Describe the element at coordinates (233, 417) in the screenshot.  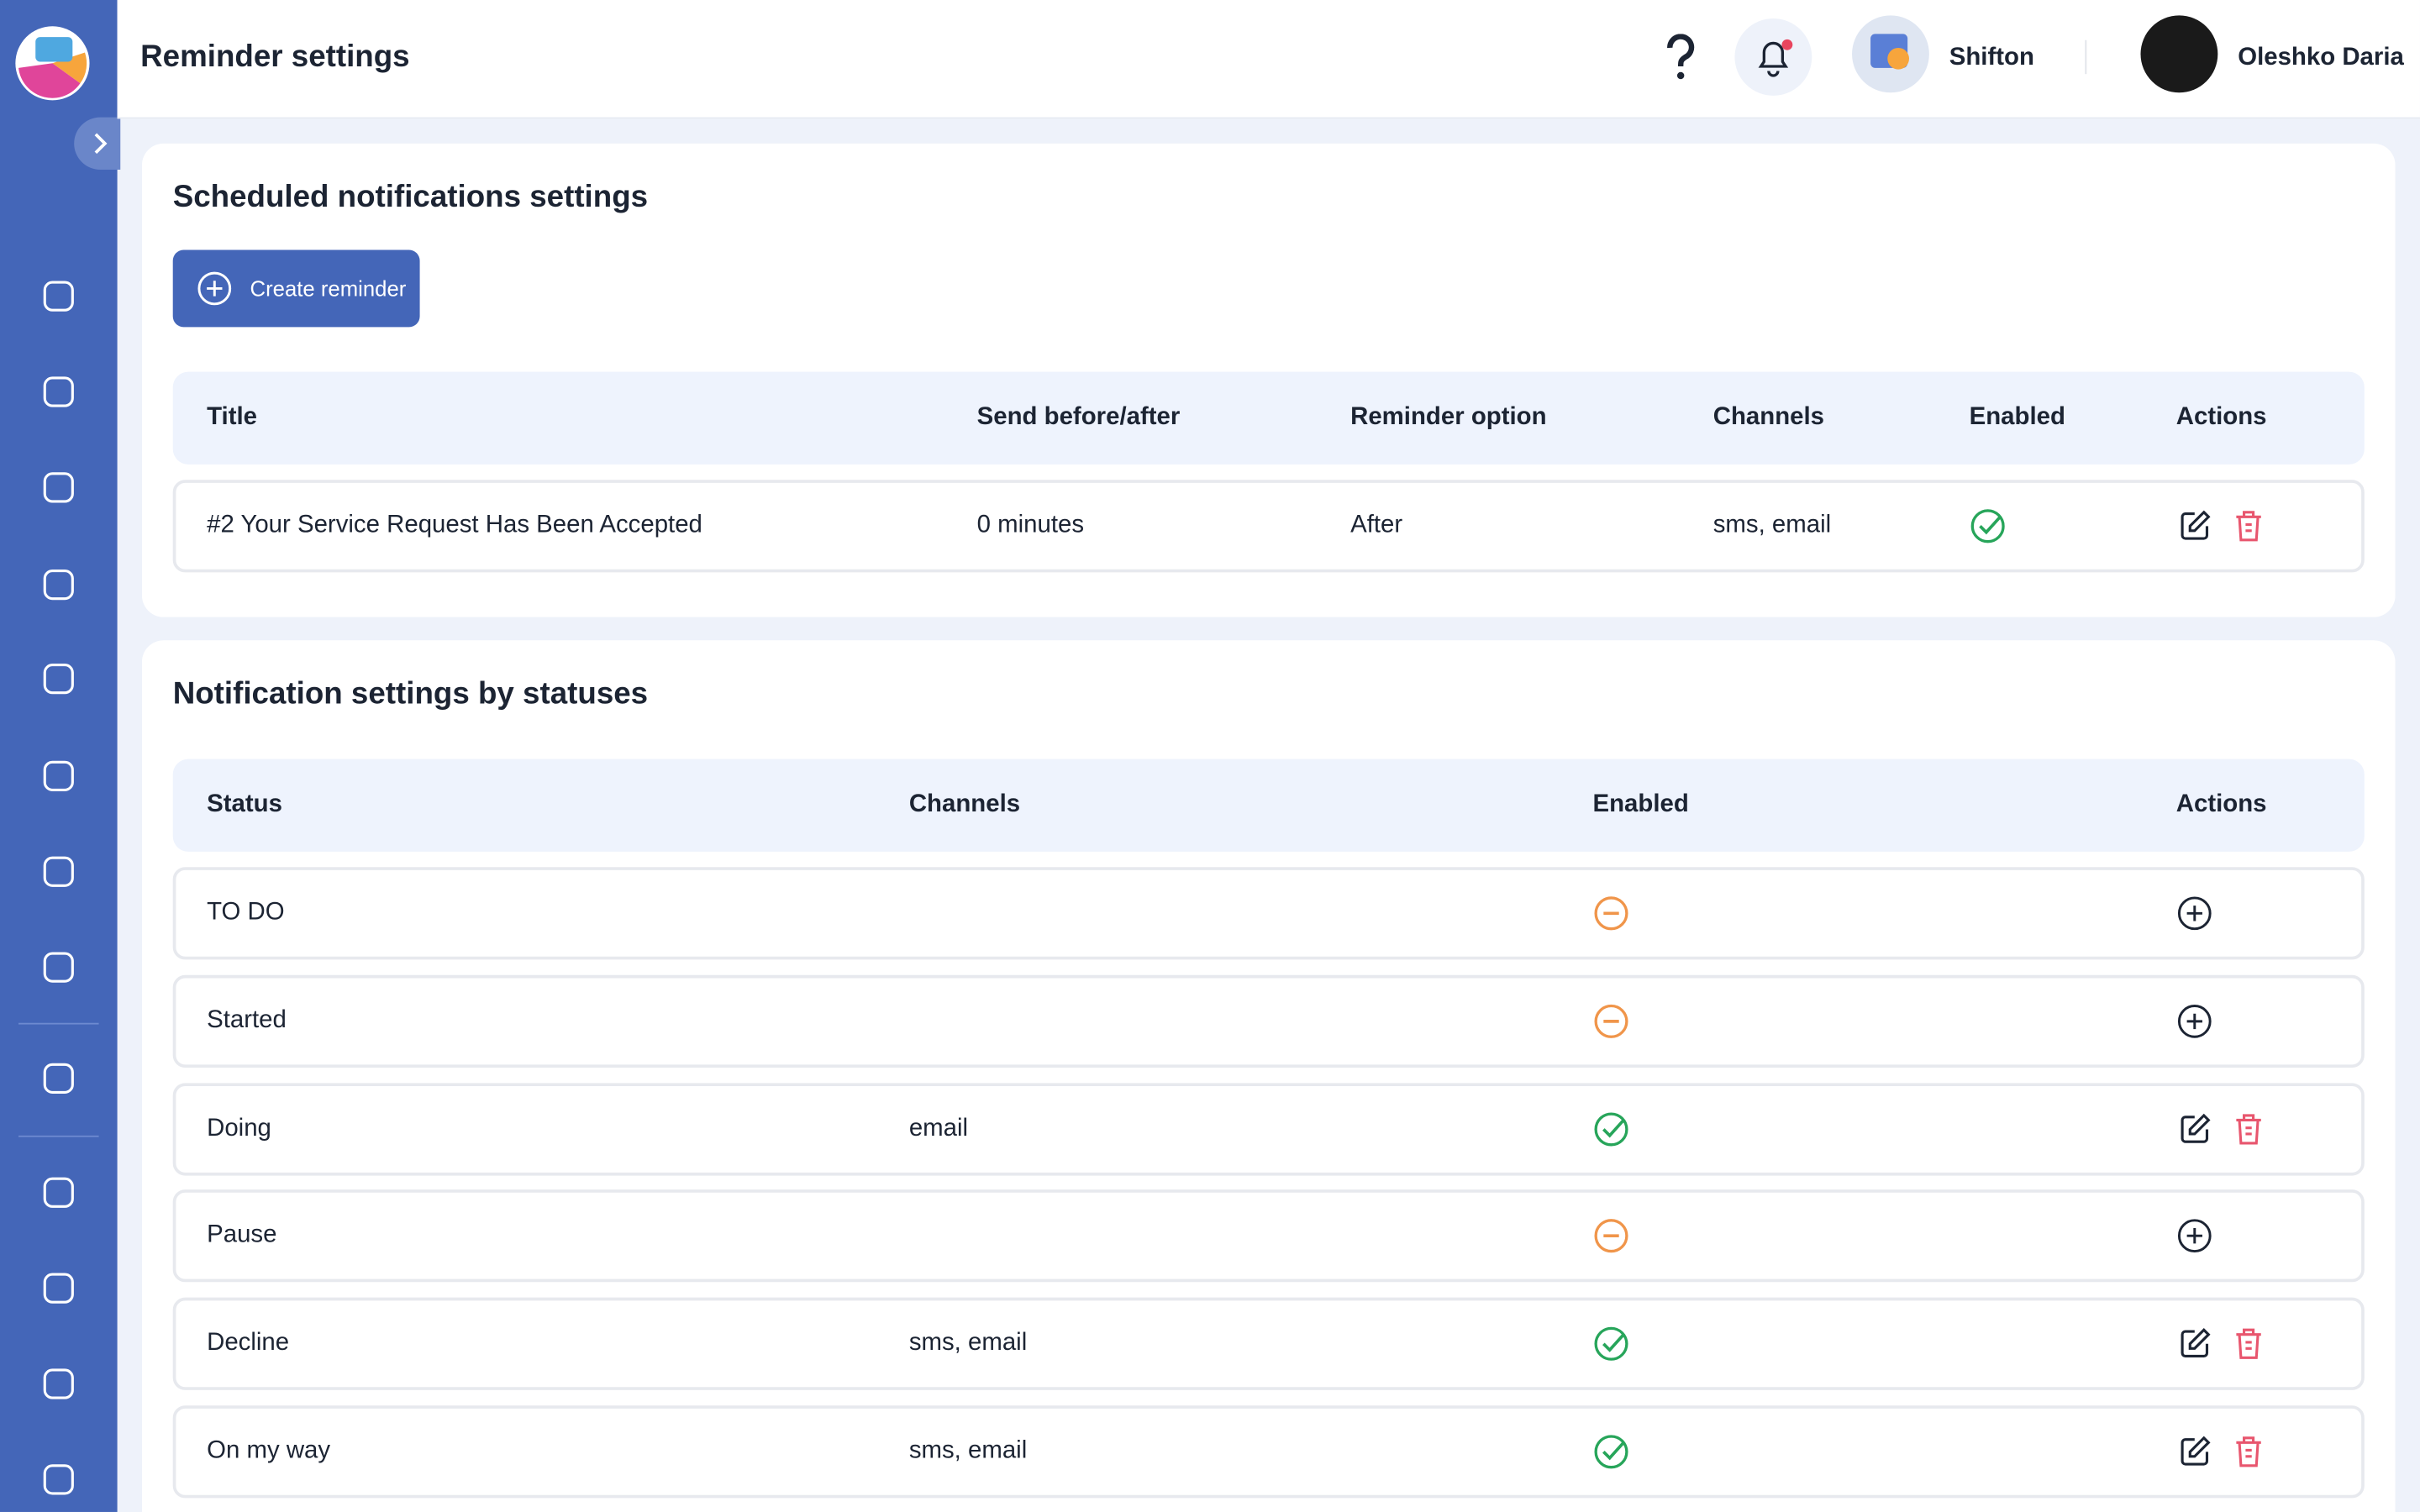
I see `column-header: Title` at that location.